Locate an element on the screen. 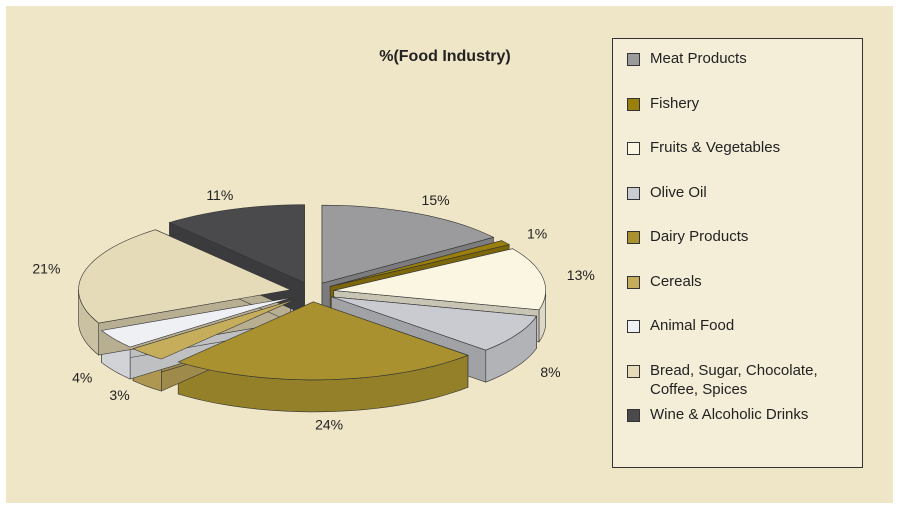 This screenshot has width=899, height=509. value-label: 4% is located at coordinates (82, 377).